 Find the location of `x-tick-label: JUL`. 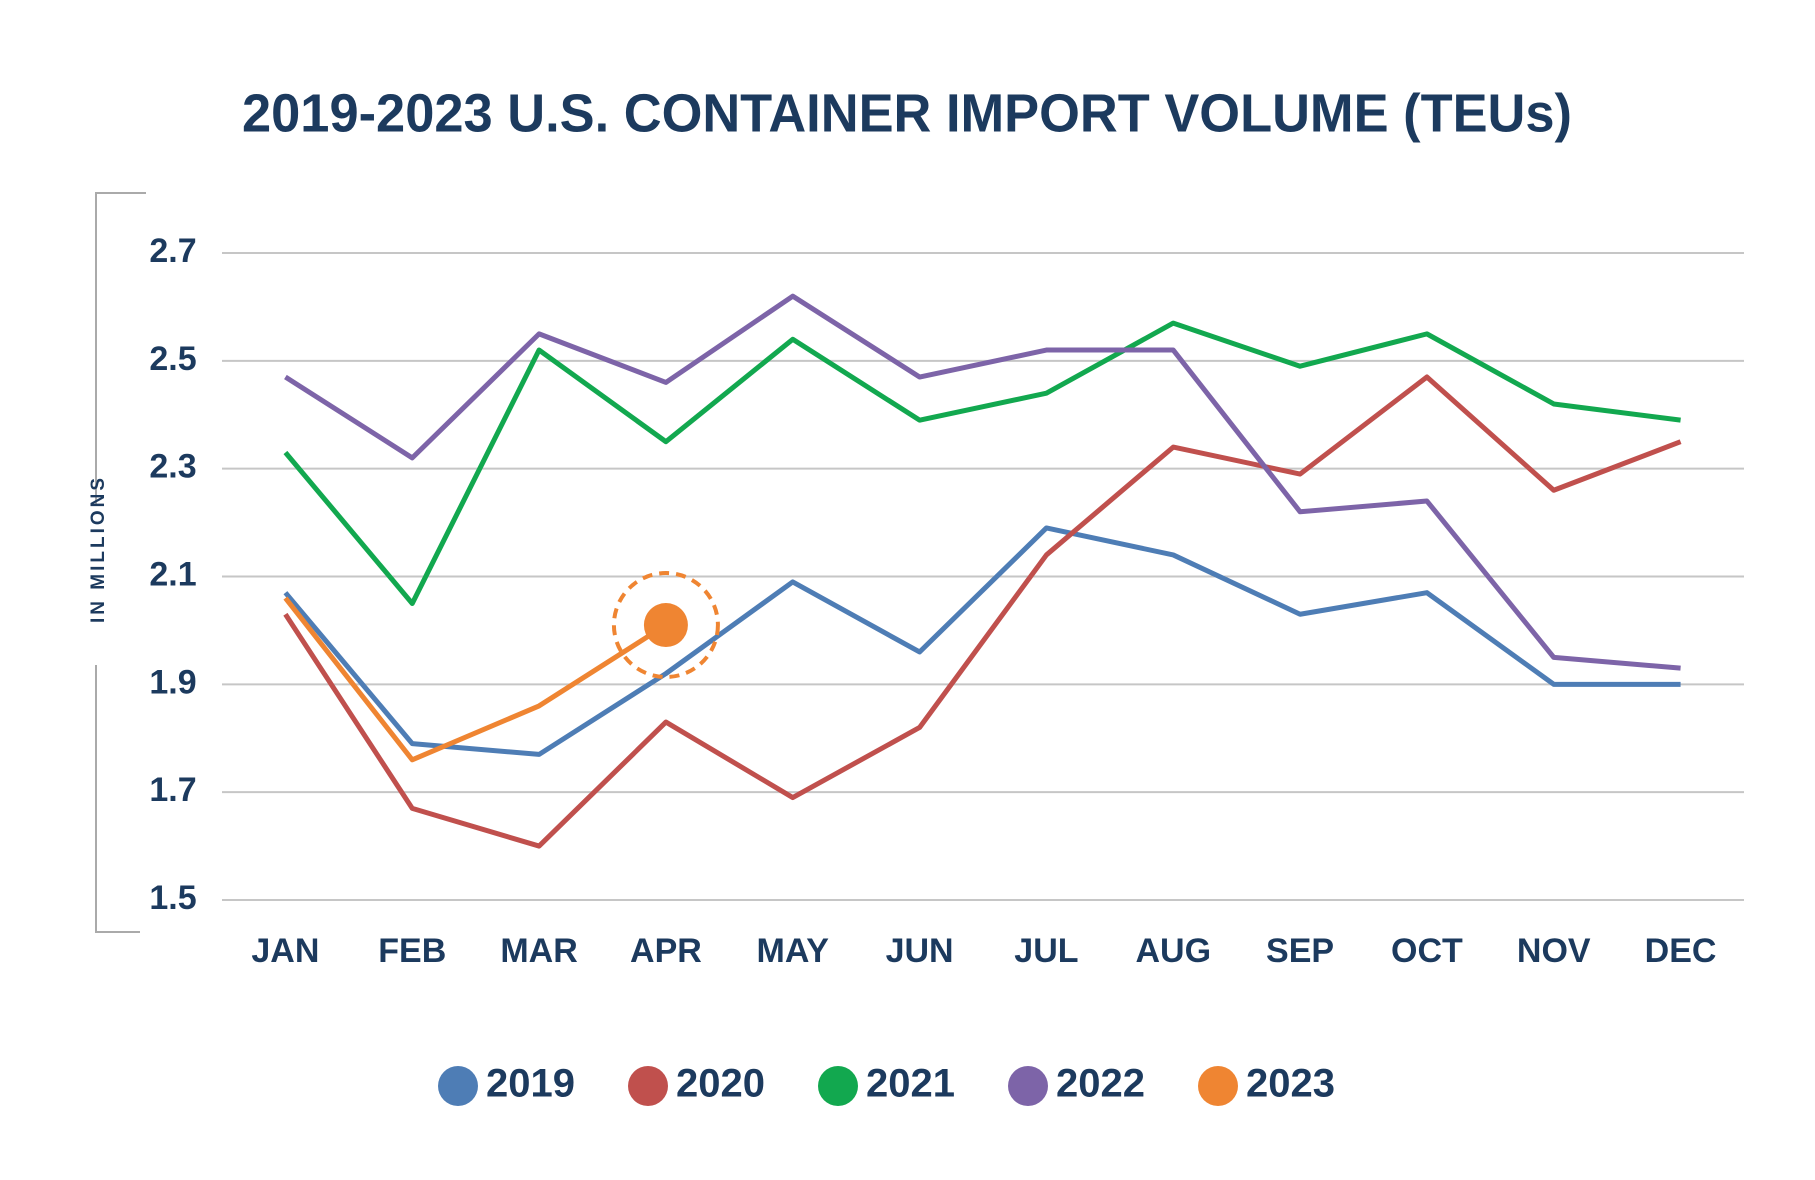

x-tick-label: JUL is located at coordinates (1046, 951).